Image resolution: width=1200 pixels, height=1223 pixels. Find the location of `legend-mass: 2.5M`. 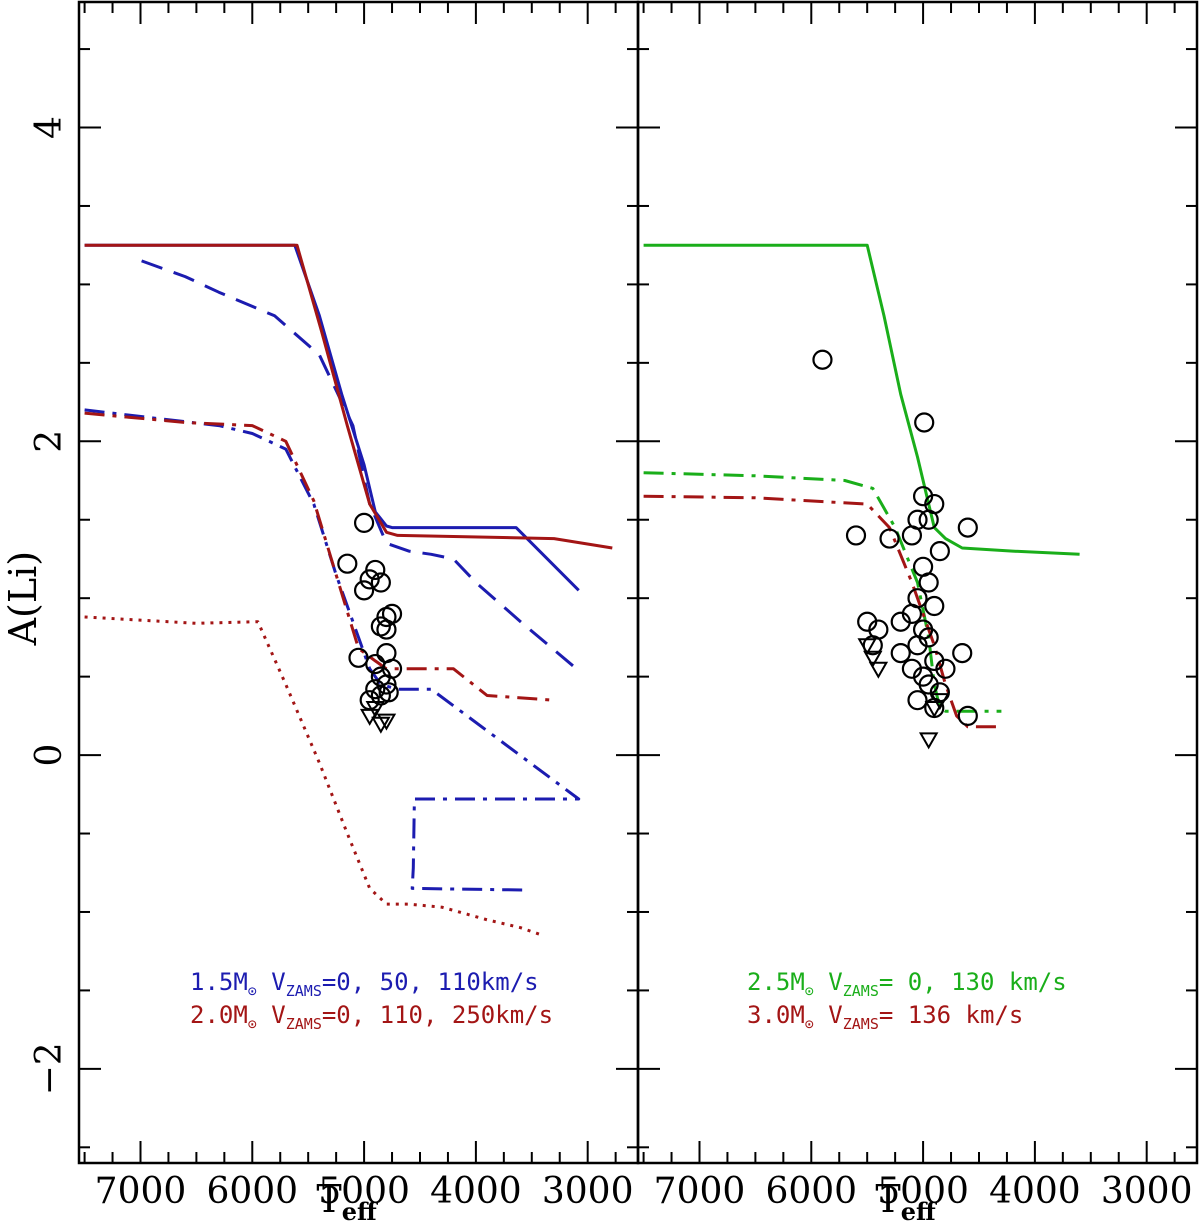

legend-mass: 2.5M is located at coordinates (776, 982).